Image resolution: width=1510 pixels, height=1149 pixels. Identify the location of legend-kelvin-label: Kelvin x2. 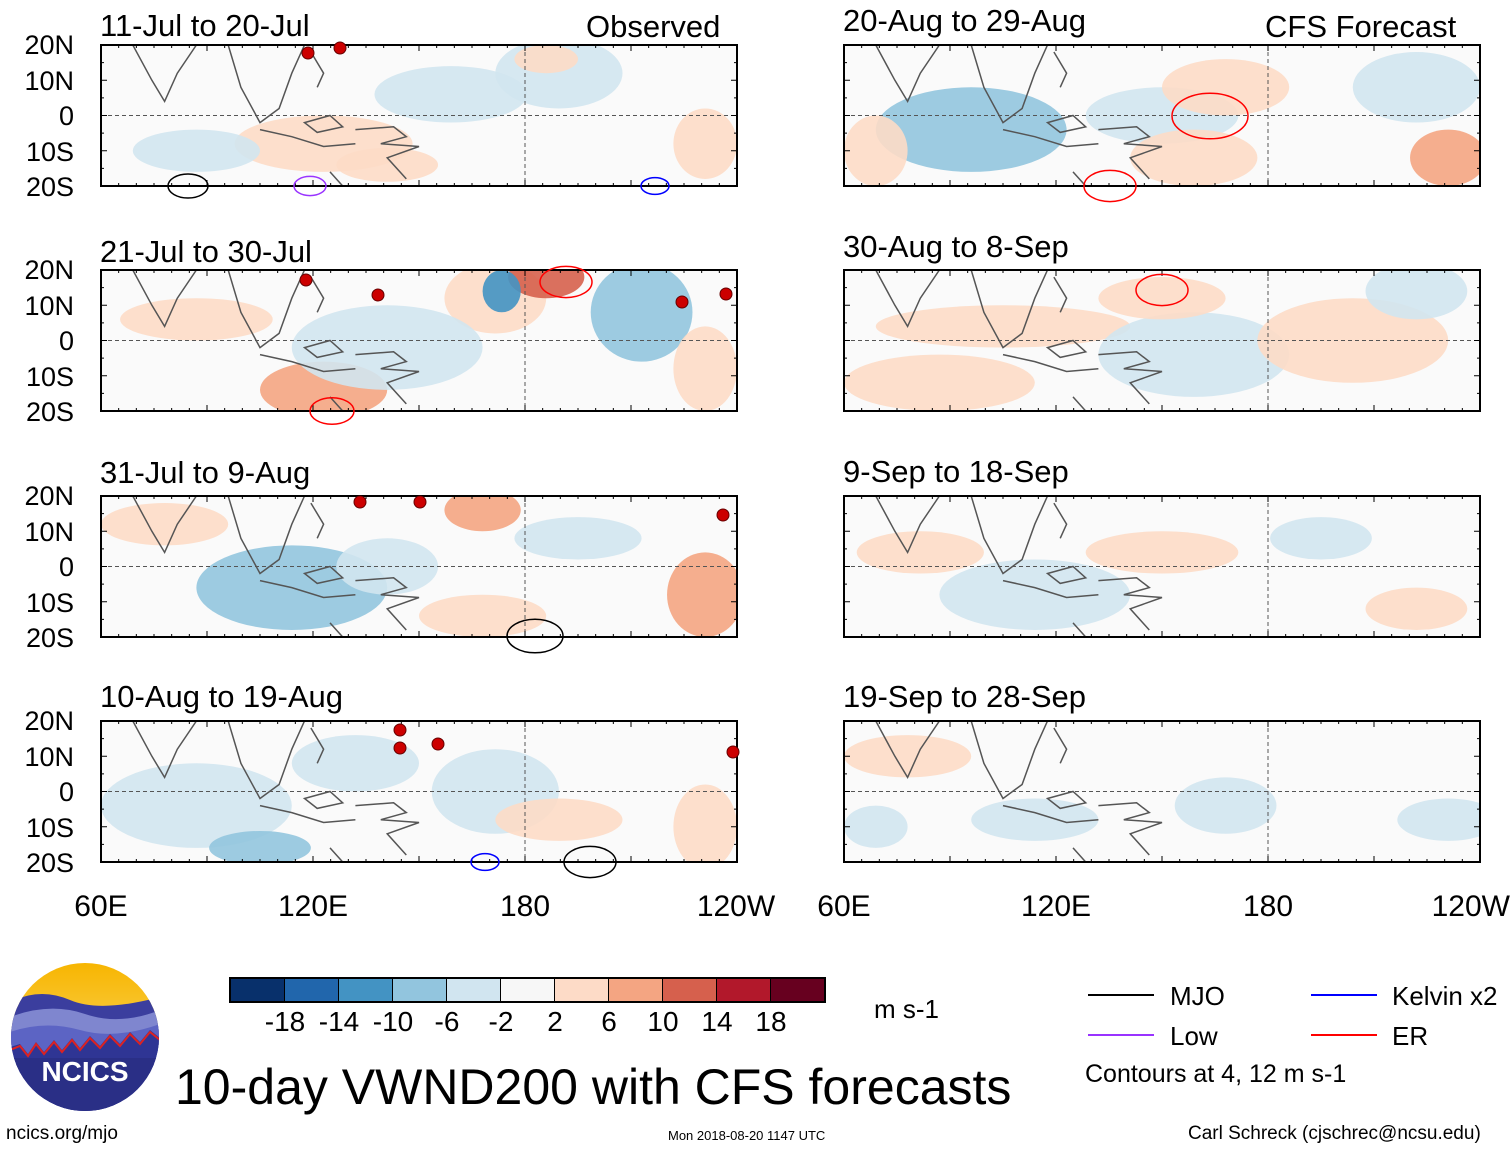
(1445, 996).